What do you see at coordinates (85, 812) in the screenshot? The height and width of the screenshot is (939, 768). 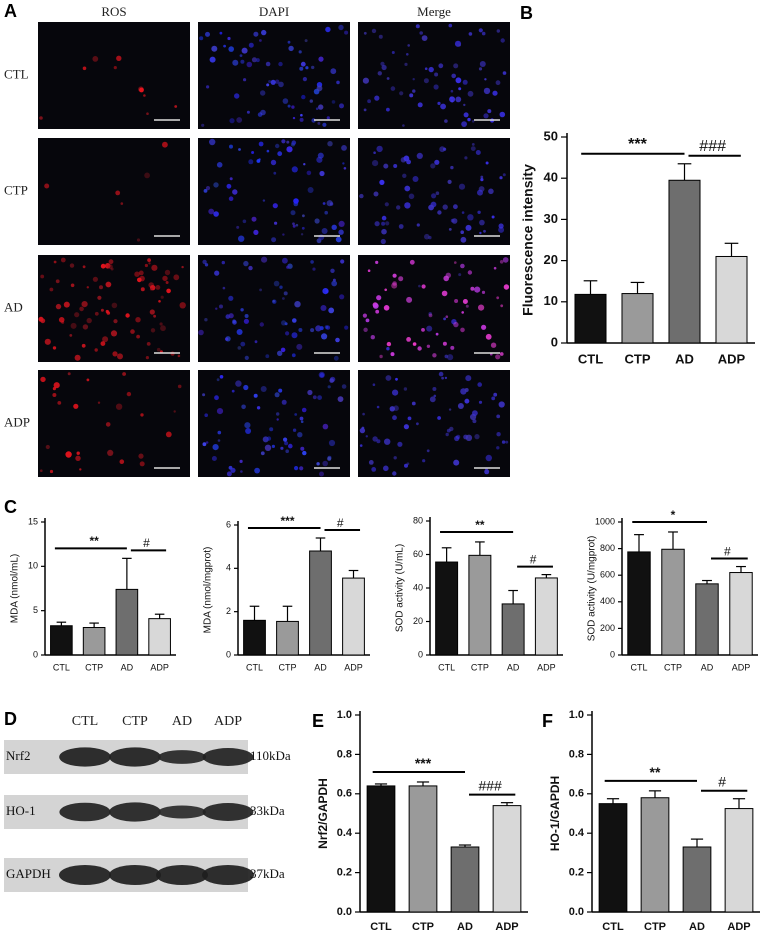 I see `blot-band` at bounding box center [85, 812].